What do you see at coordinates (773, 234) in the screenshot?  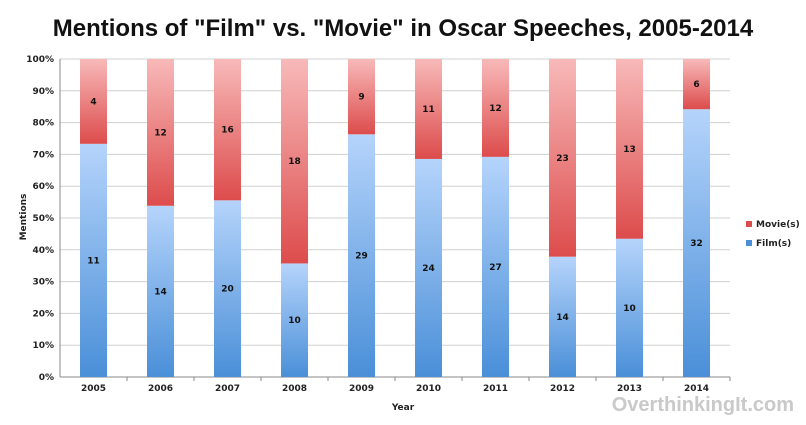 I see `legend: Movie(s) Film(s)` at bounding box center [773, 234].